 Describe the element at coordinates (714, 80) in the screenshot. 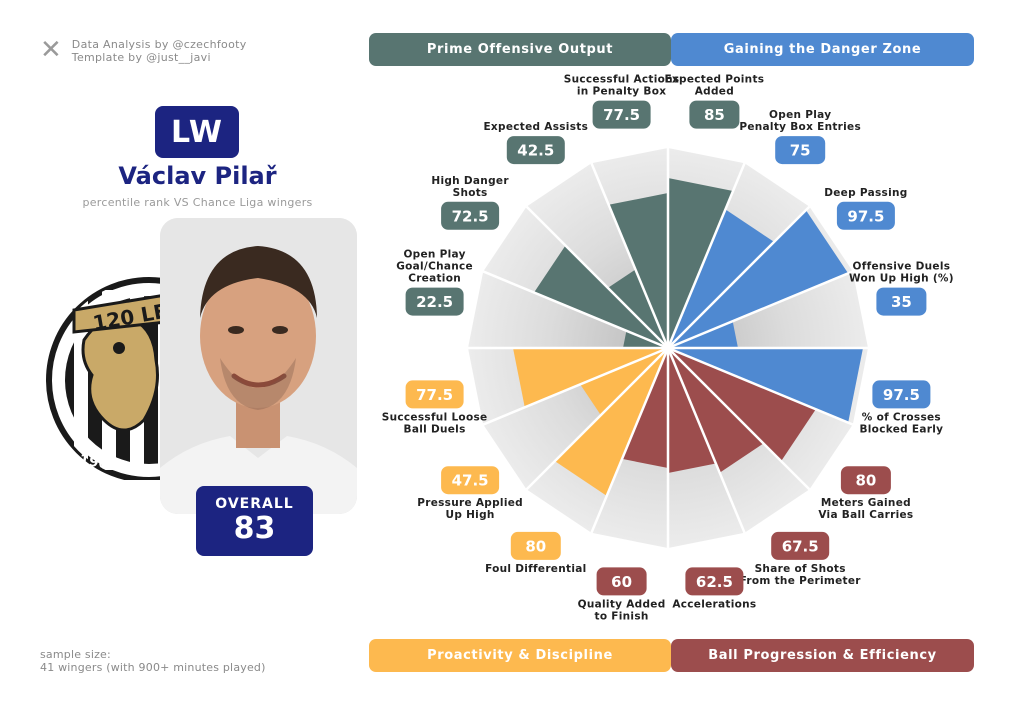

I see `metric-label: Expected Points` at that location.